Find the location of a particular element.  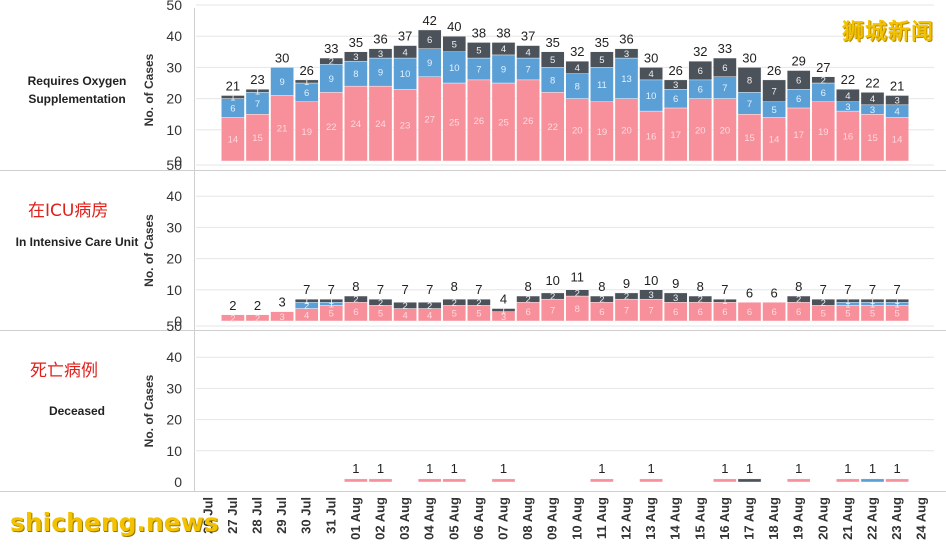

x-tick-label: 30 Jul is located at coordinates (306, 515).